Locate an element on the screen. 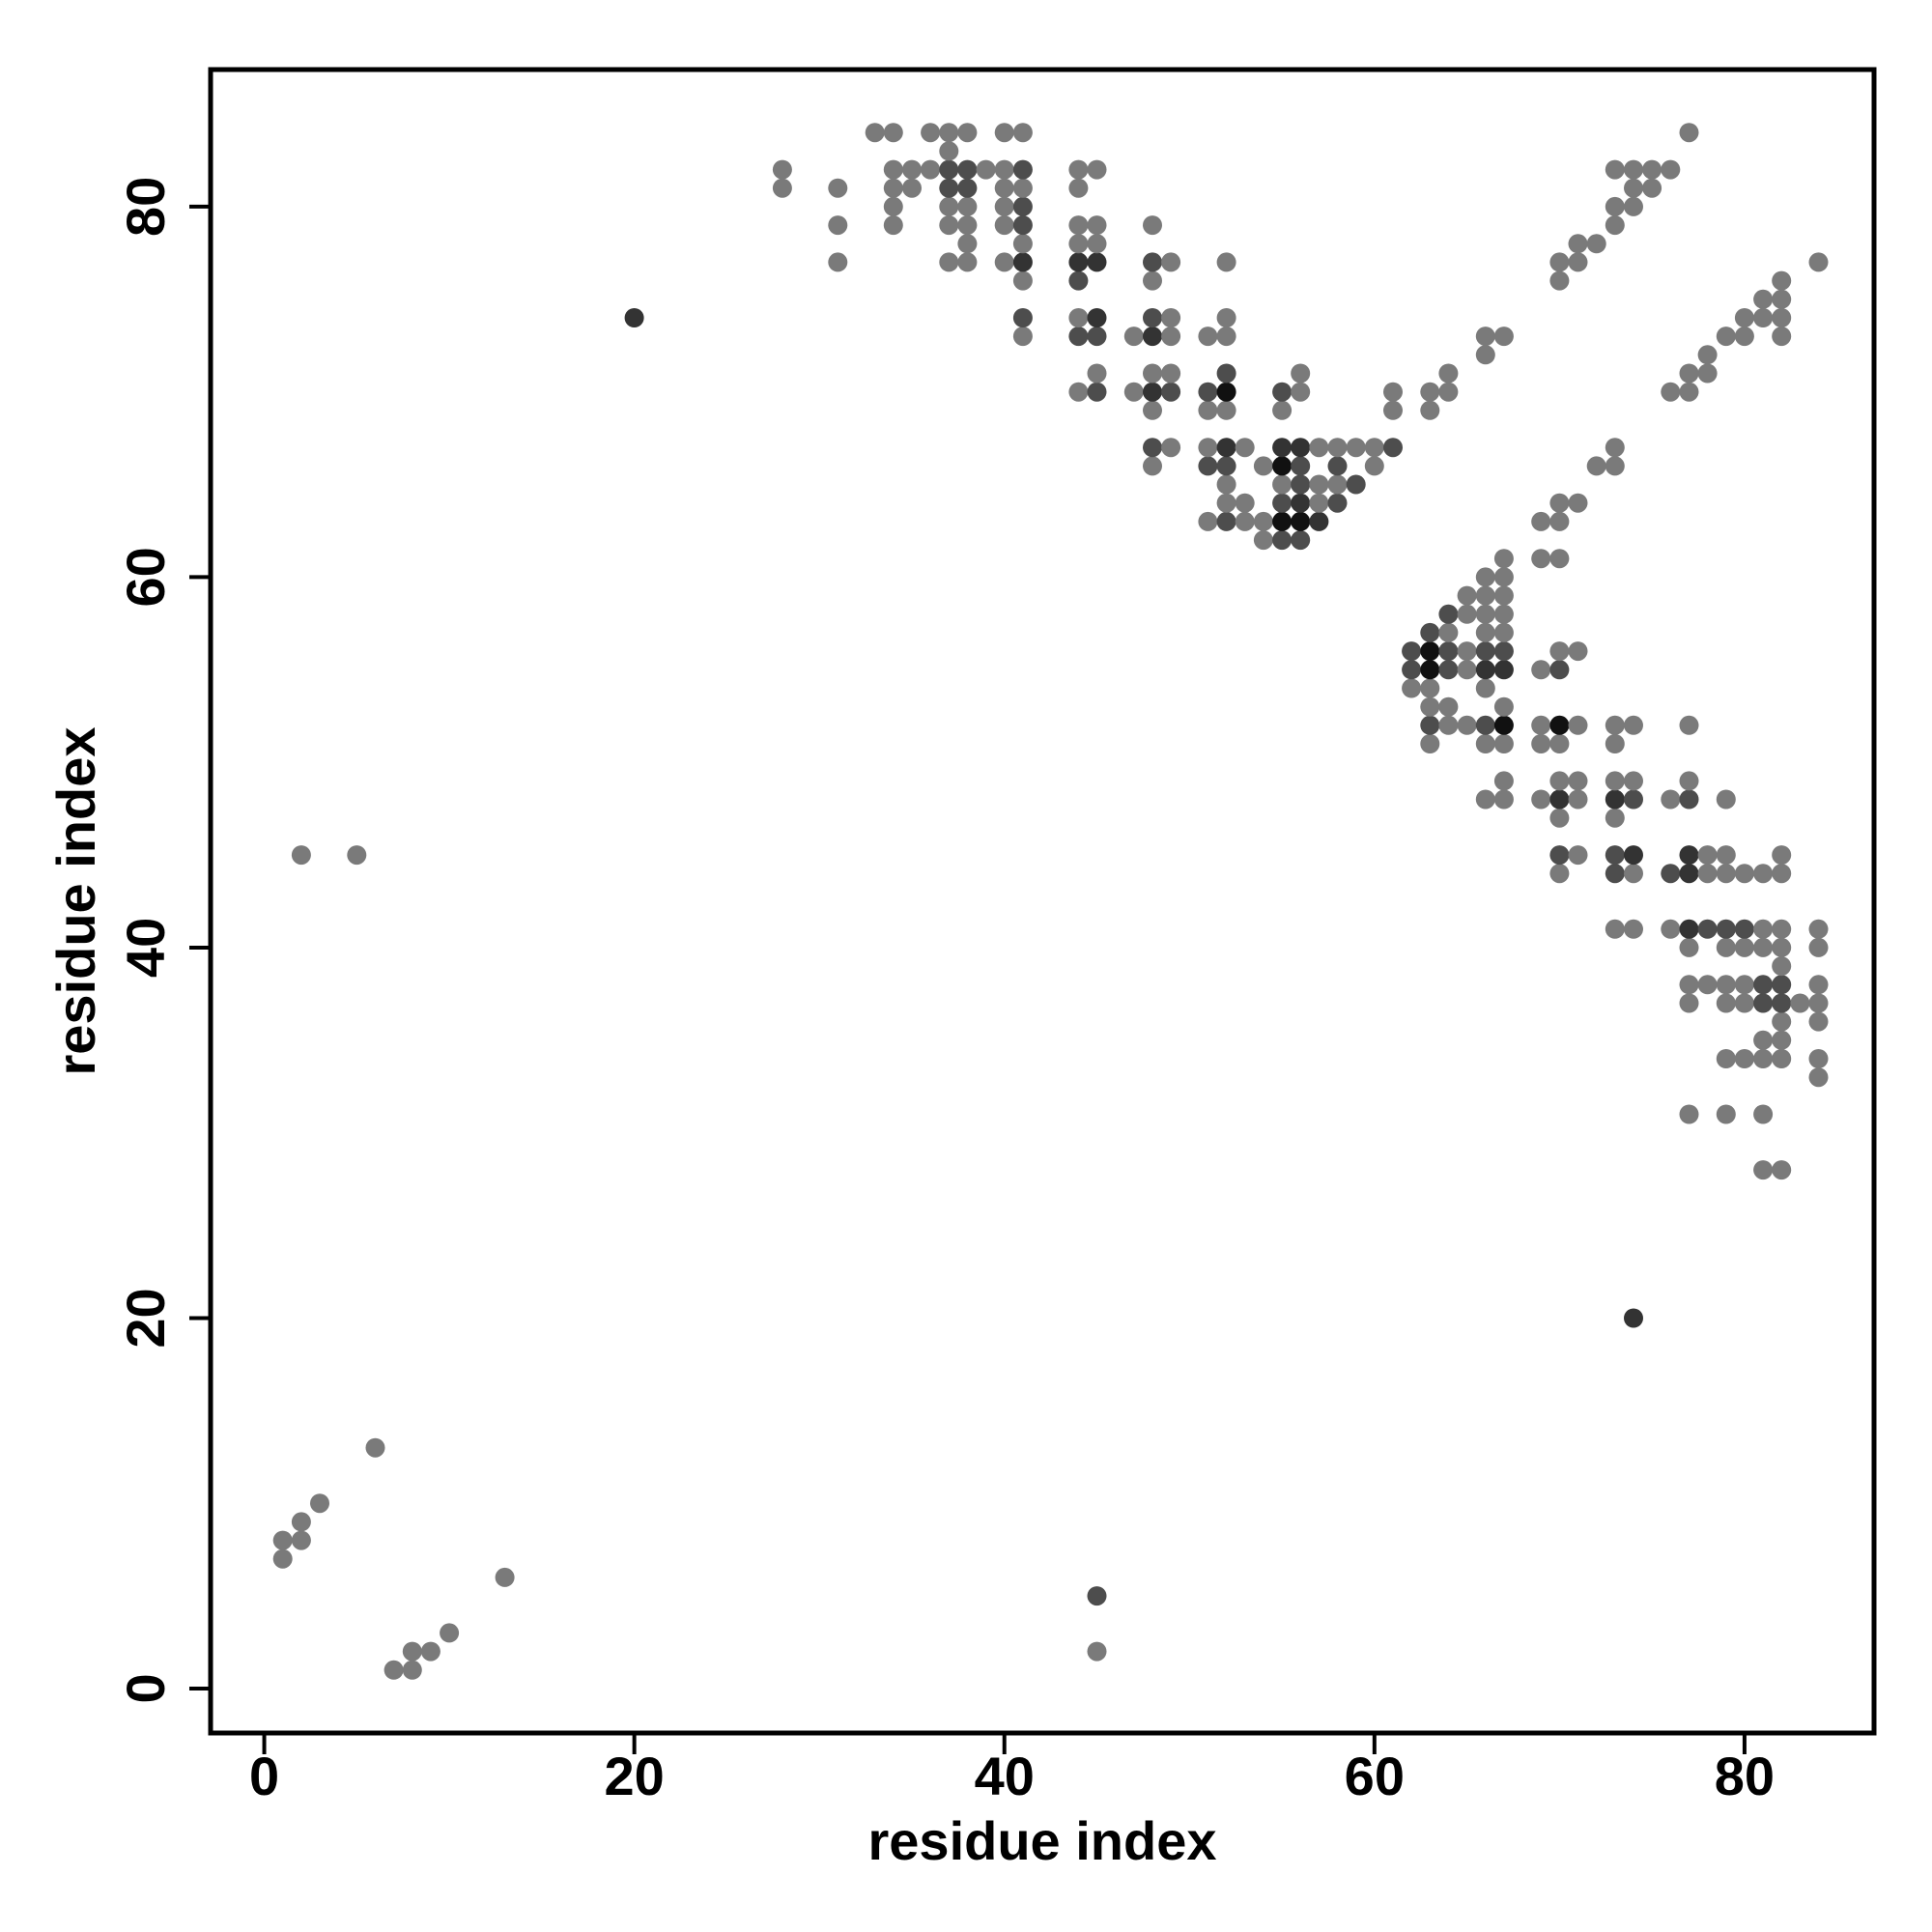  y-tick-label: 40 is located at coordinates (145, 948).